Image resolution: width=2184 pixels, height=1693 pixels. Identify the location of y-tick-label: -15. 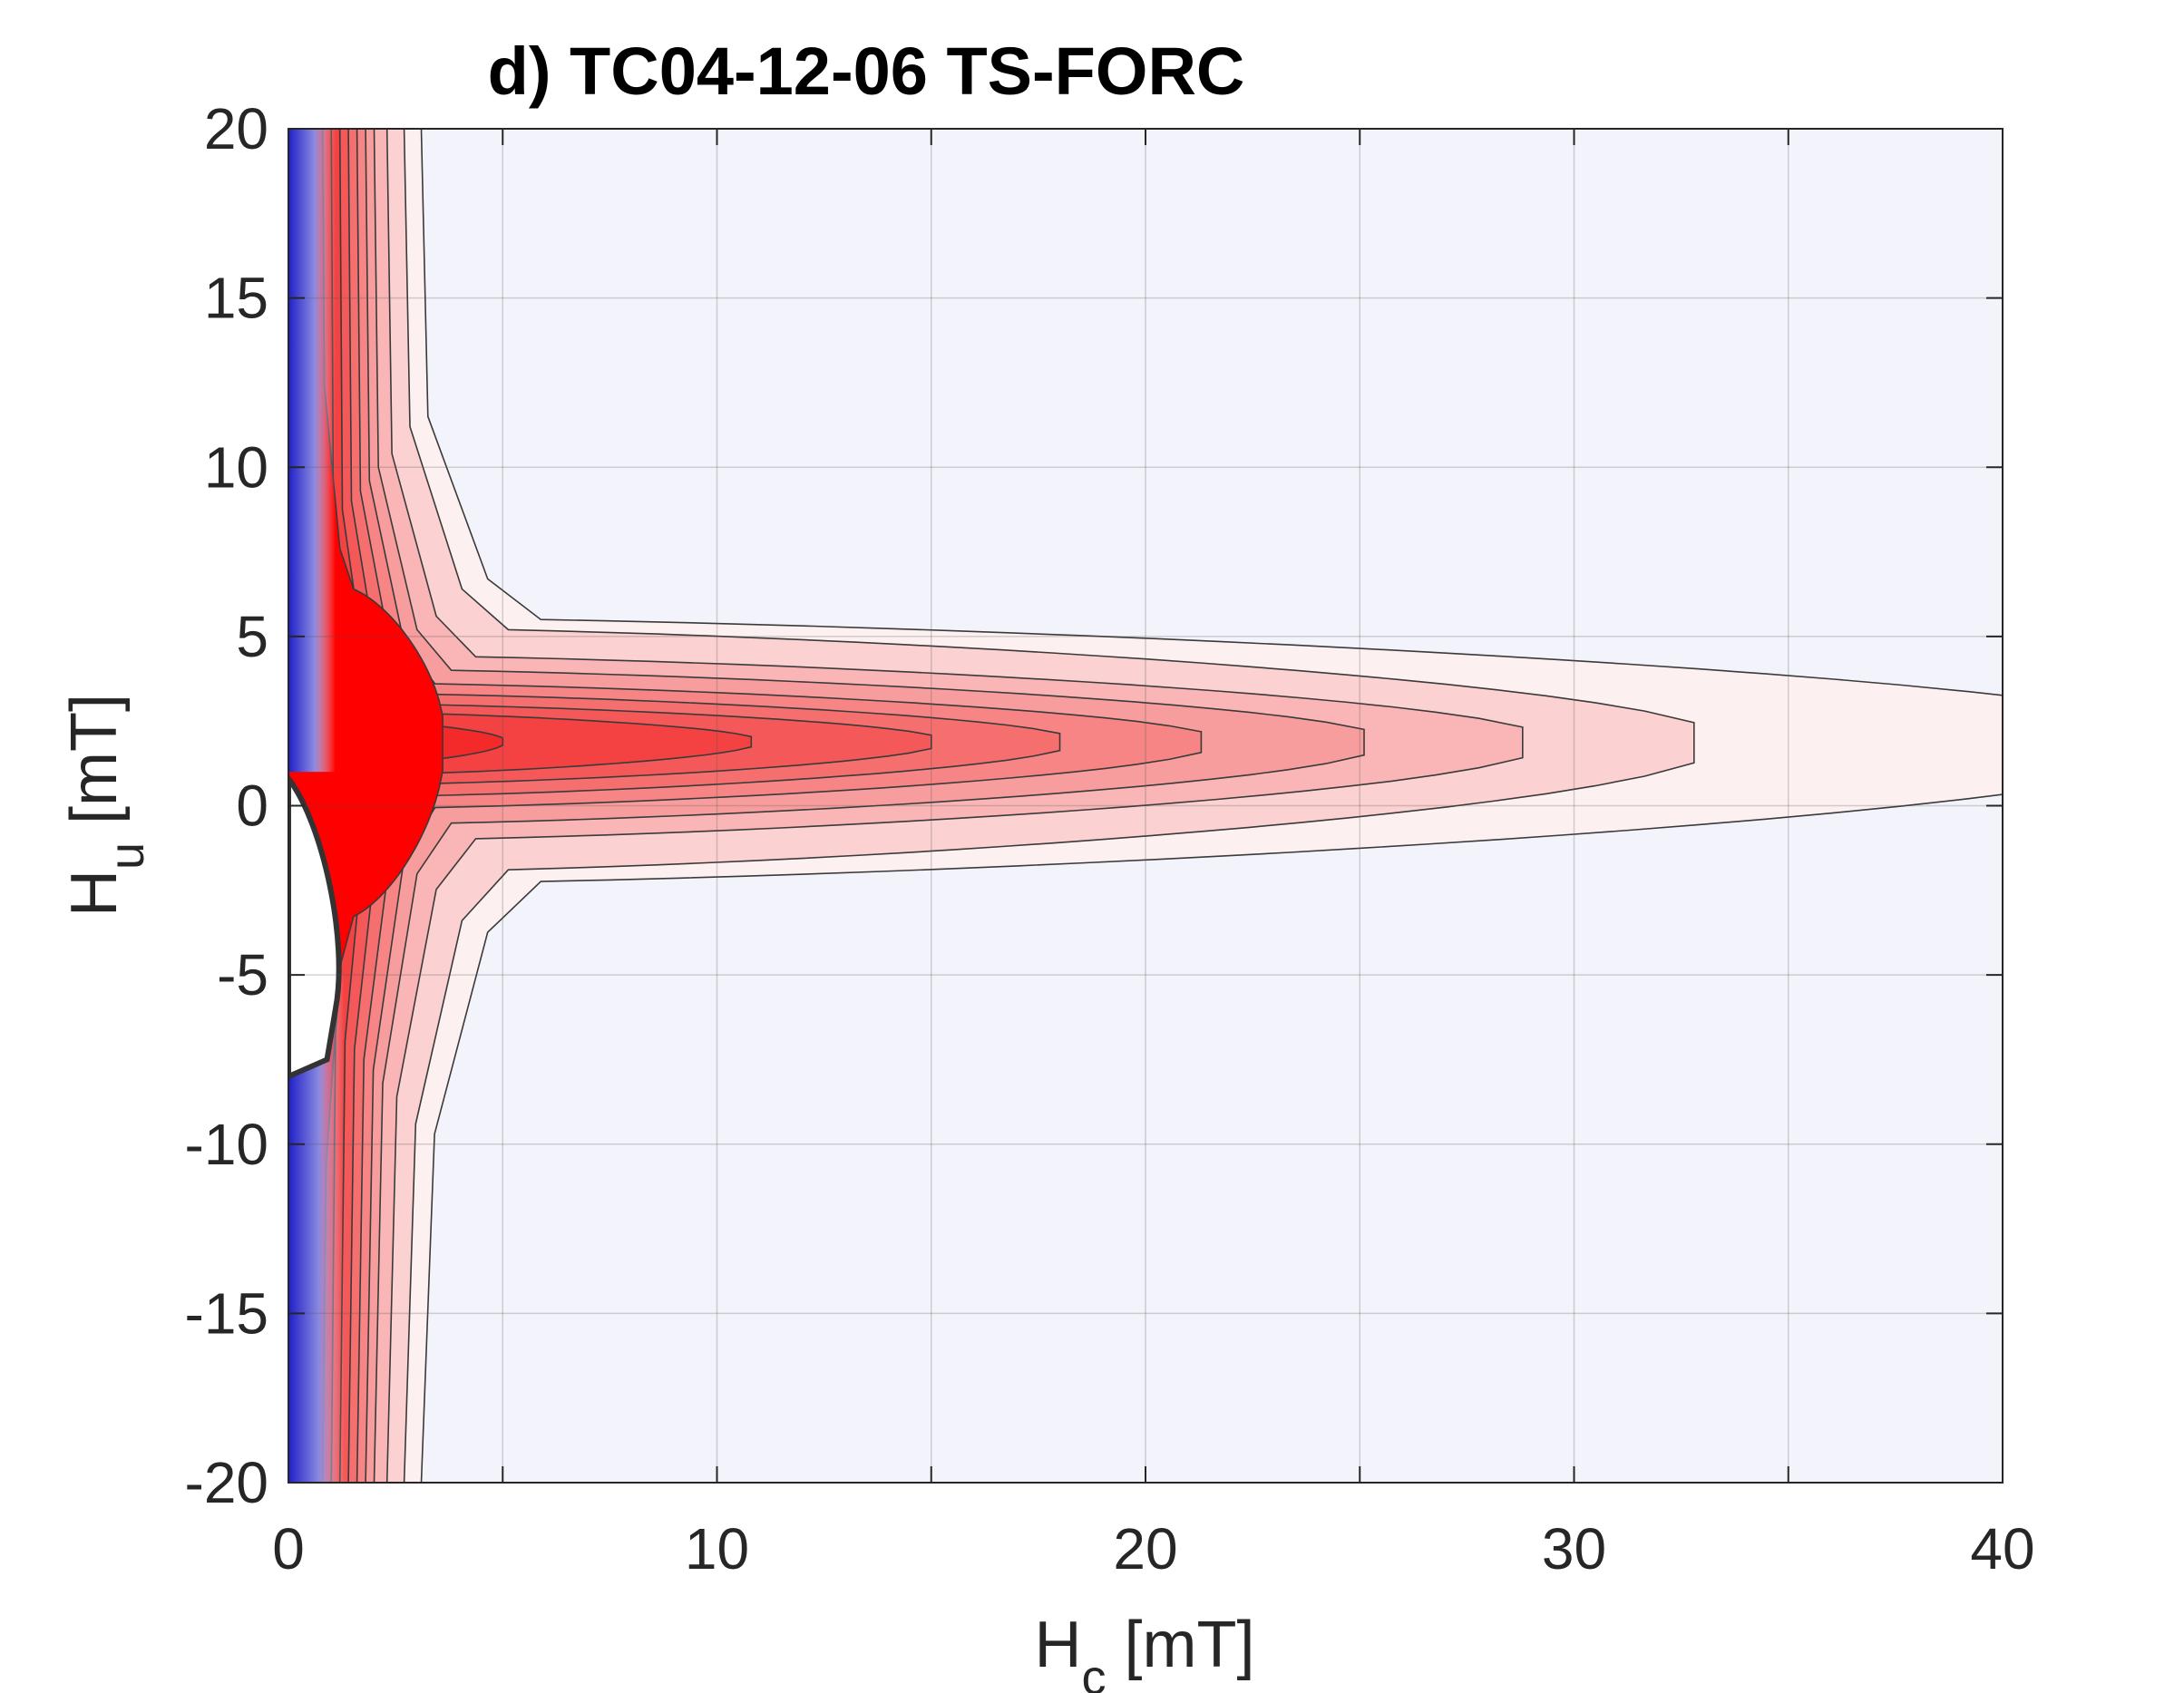
(227, 1313).